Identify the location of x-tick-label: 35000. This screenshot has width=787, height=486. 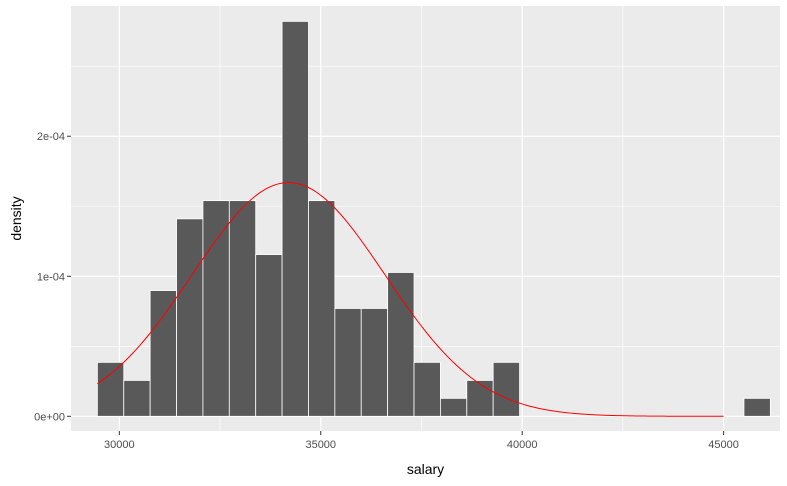
(320, 445).